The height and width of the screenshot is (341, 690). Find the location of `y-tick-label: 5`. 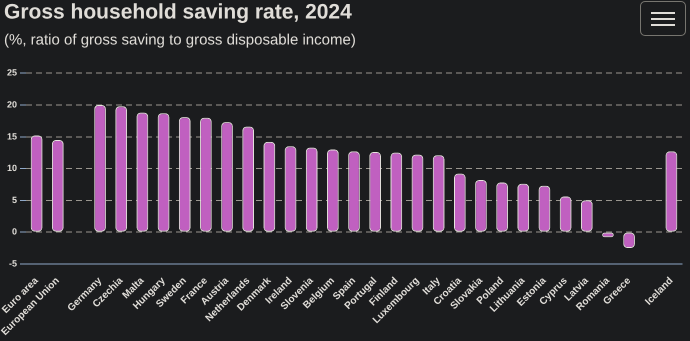

y-tick-label: 5 is located at coordinates (15, 199).